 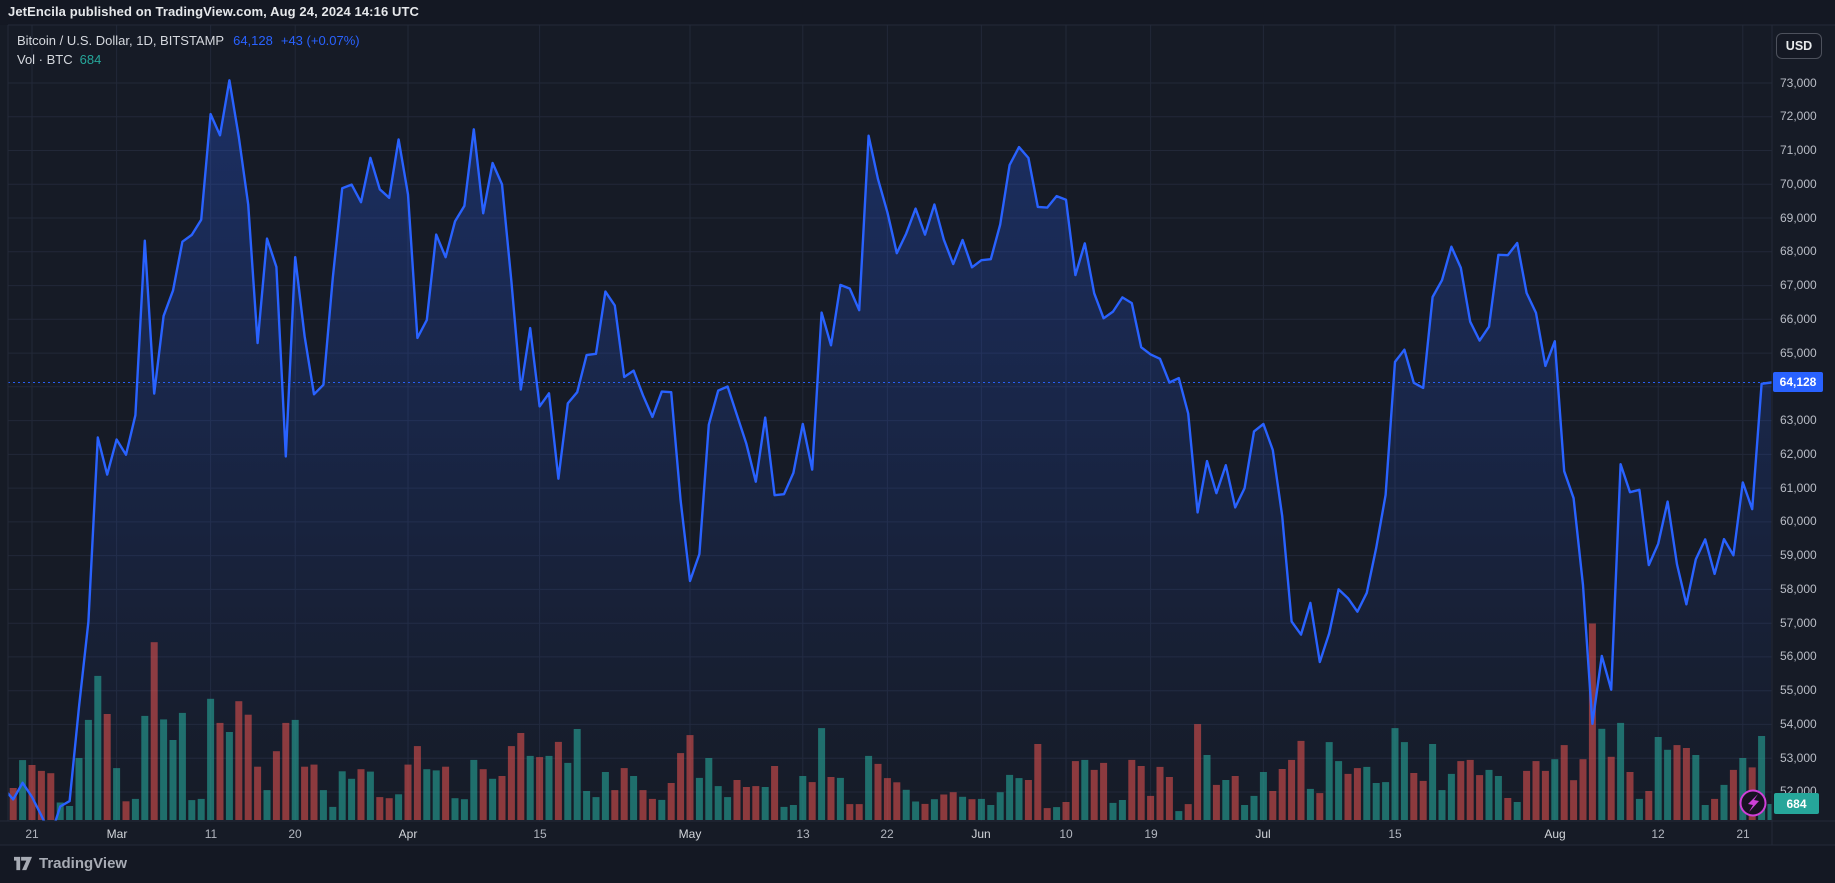 I want to click on price-tick-label: 65,000, so click(x=1798, y=353).